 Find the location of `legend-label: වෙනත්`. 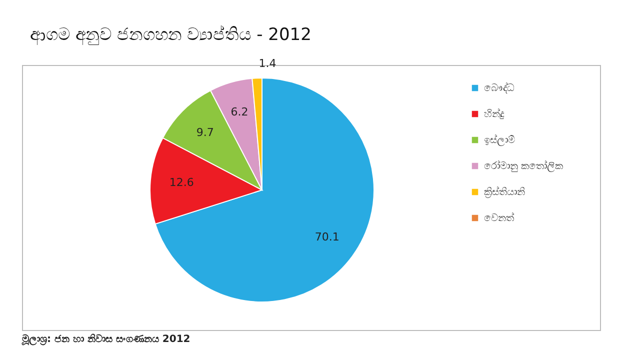

legend-label: වෙනත් is located at coordinates (499, 217).